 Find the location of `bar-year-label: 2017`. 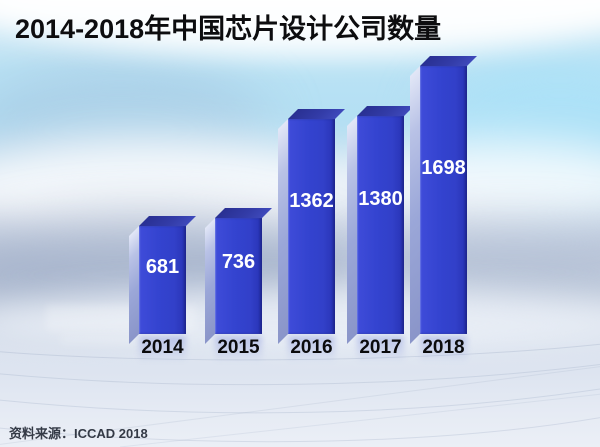

bar-year-label: 2017 is located at coordinates (380, 347).